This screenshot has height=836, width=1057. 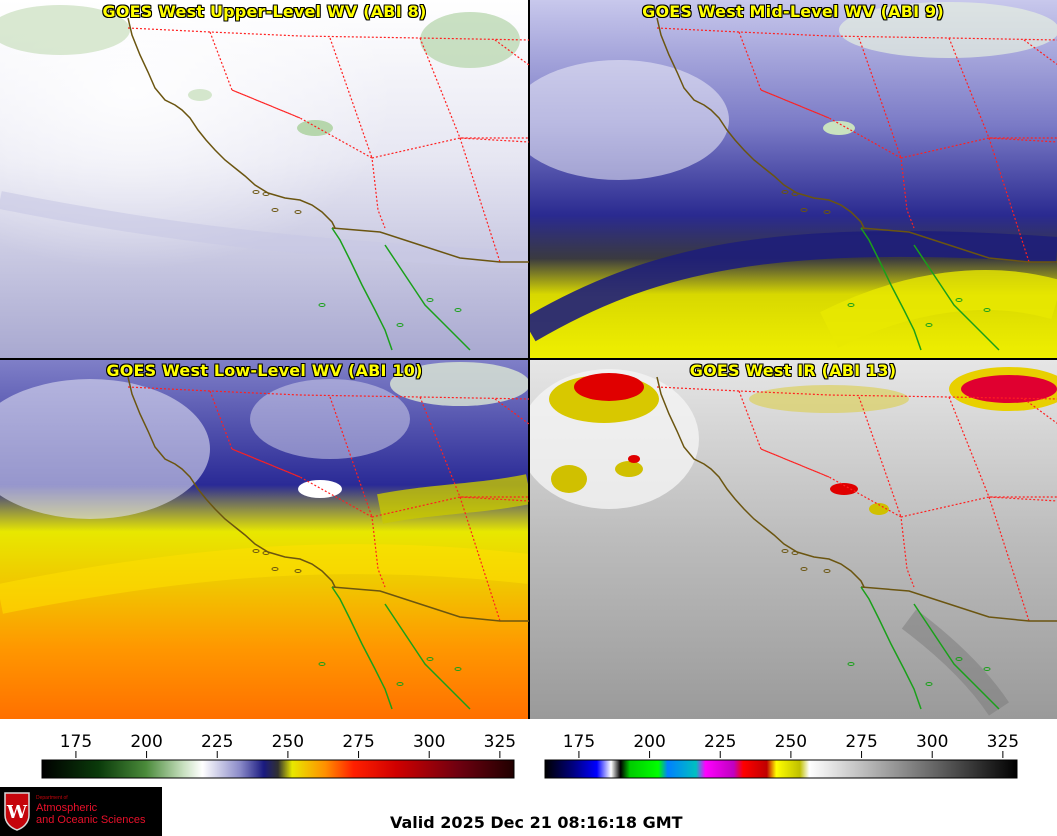 I want to click on water-vapor-colorbar: 175 200 225 250 275 300 325, so click(x=278, y=753).